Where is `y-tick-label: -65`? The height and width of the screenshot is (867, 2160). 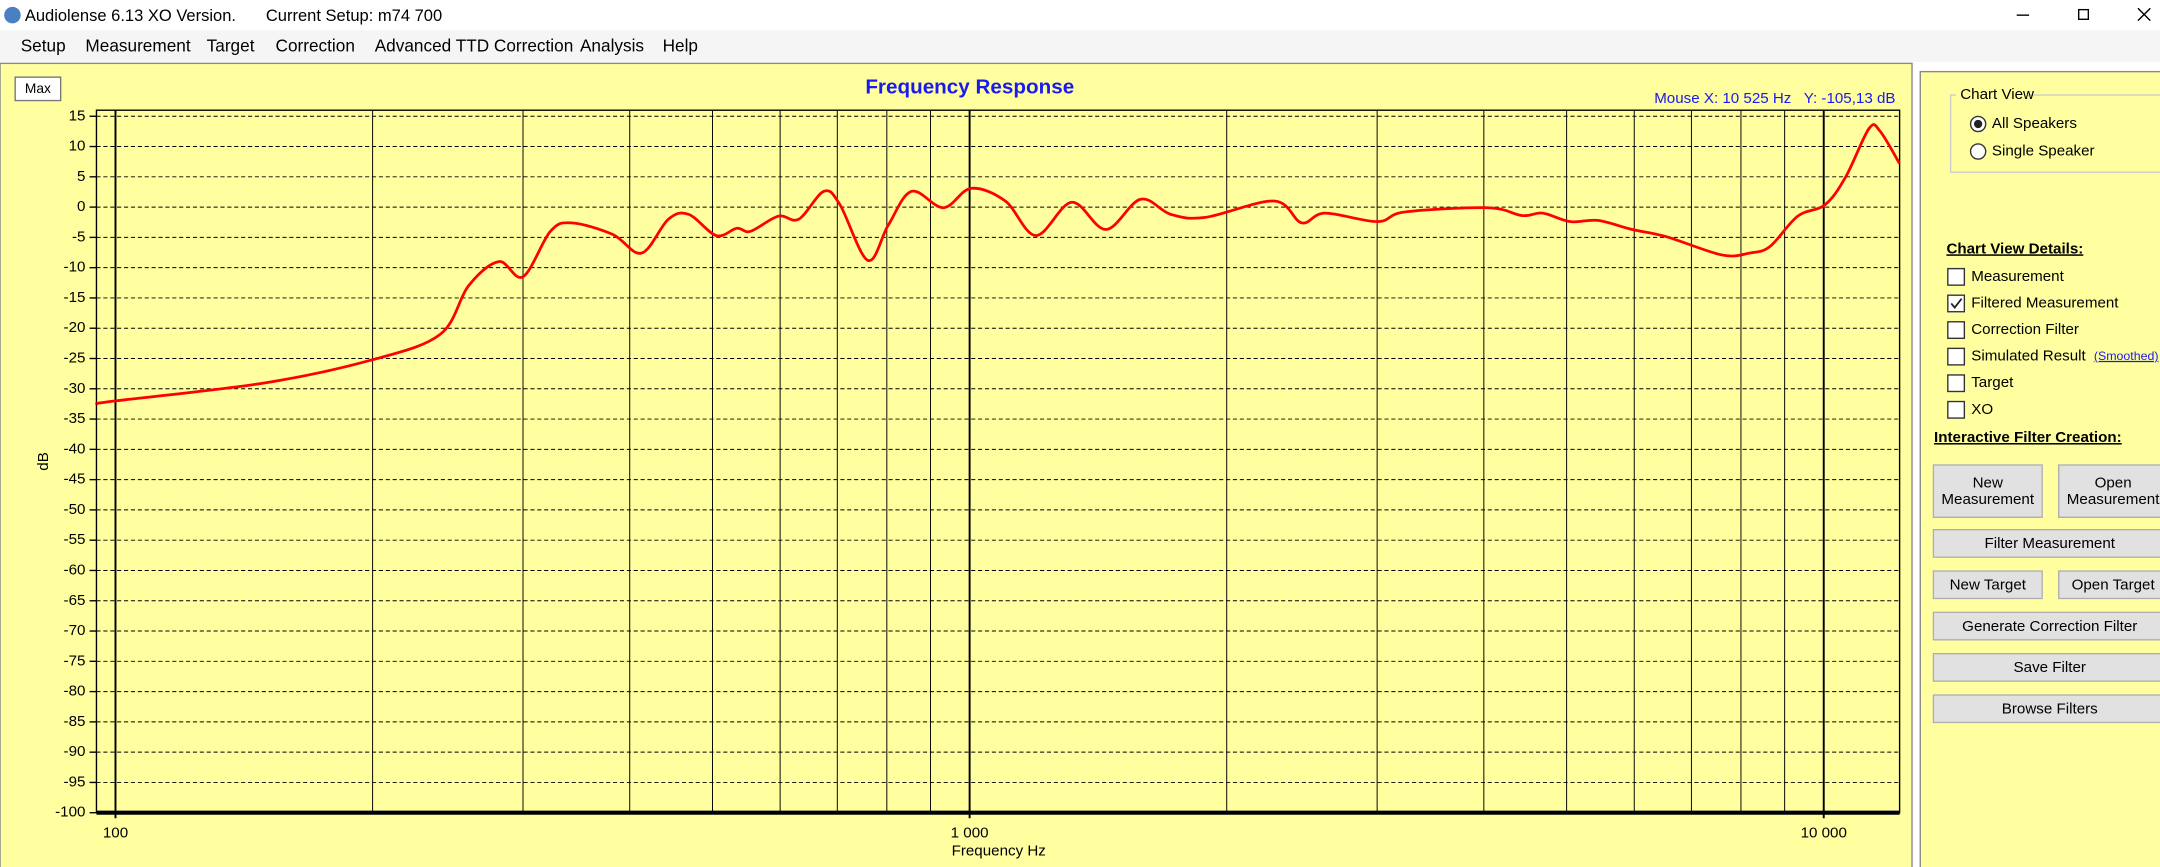 y-tick-label: -65 is located at coordinates (75, 600).